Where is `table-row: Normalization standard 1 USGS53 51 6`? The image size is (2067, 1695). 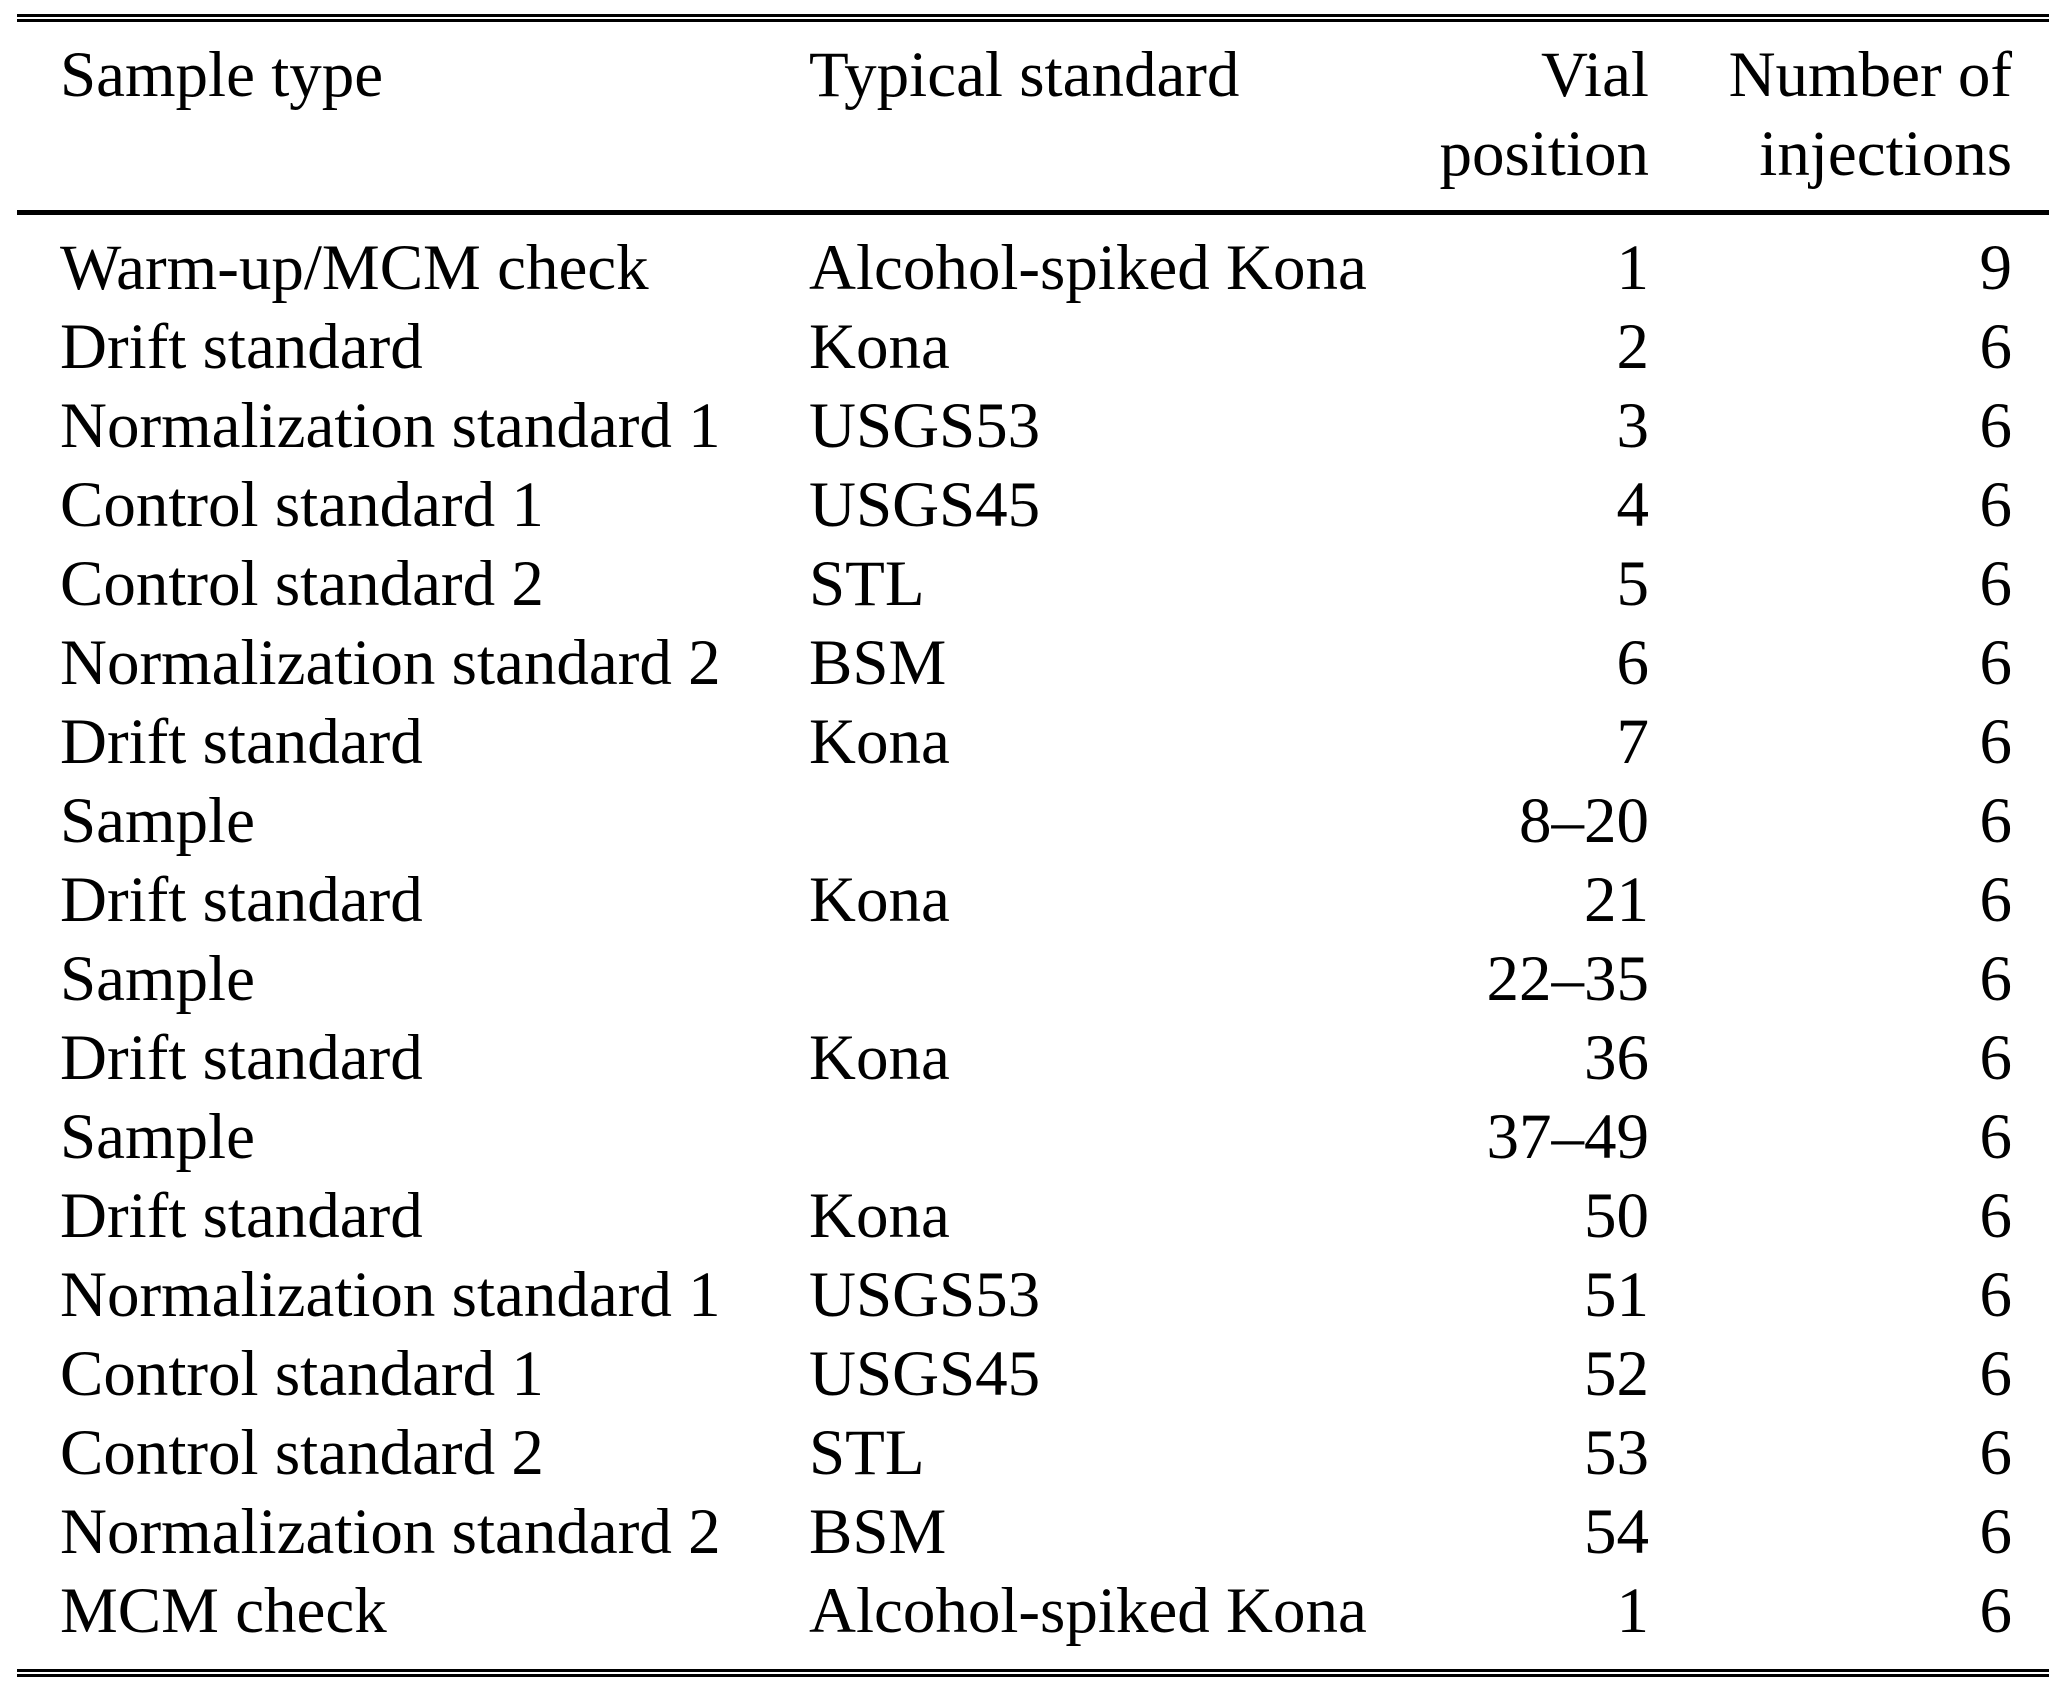 table-row: Normalization standard 1 USGS53 51 6 is located at coordinates (1033, 1295).